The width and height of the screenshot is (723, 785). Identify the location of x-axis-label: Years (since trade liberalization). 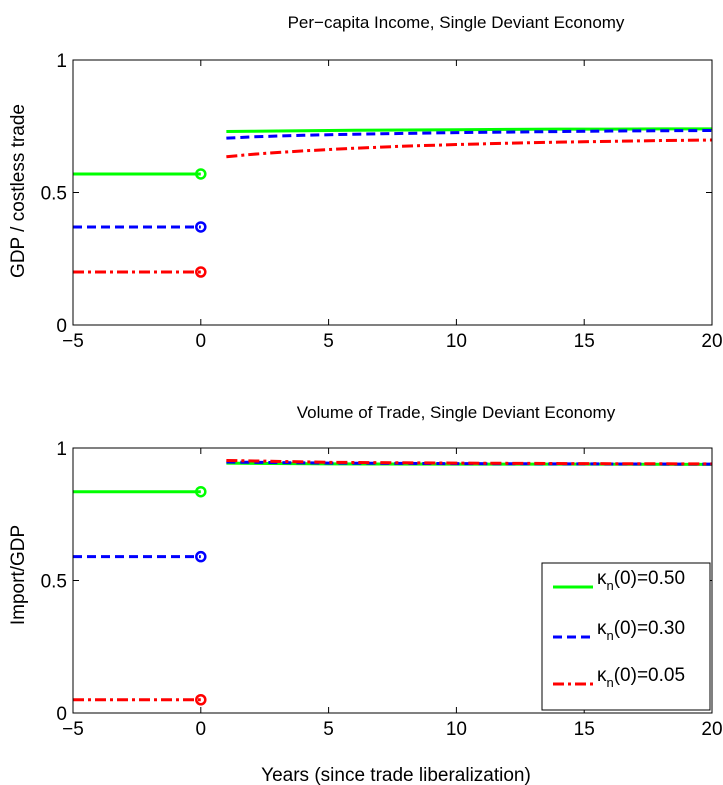
(396, 775).